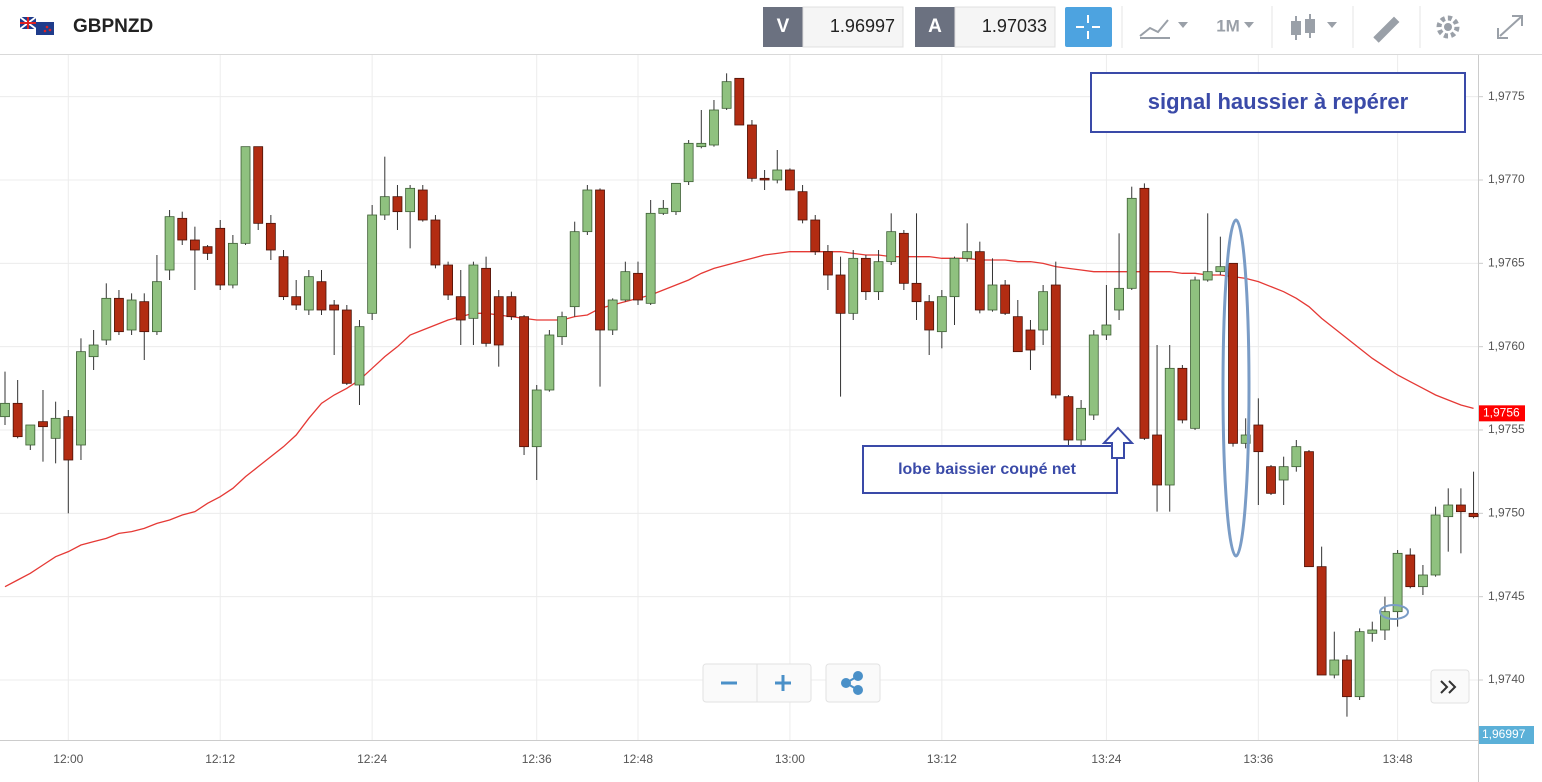  I want to click on share-button, so click(853, 683).